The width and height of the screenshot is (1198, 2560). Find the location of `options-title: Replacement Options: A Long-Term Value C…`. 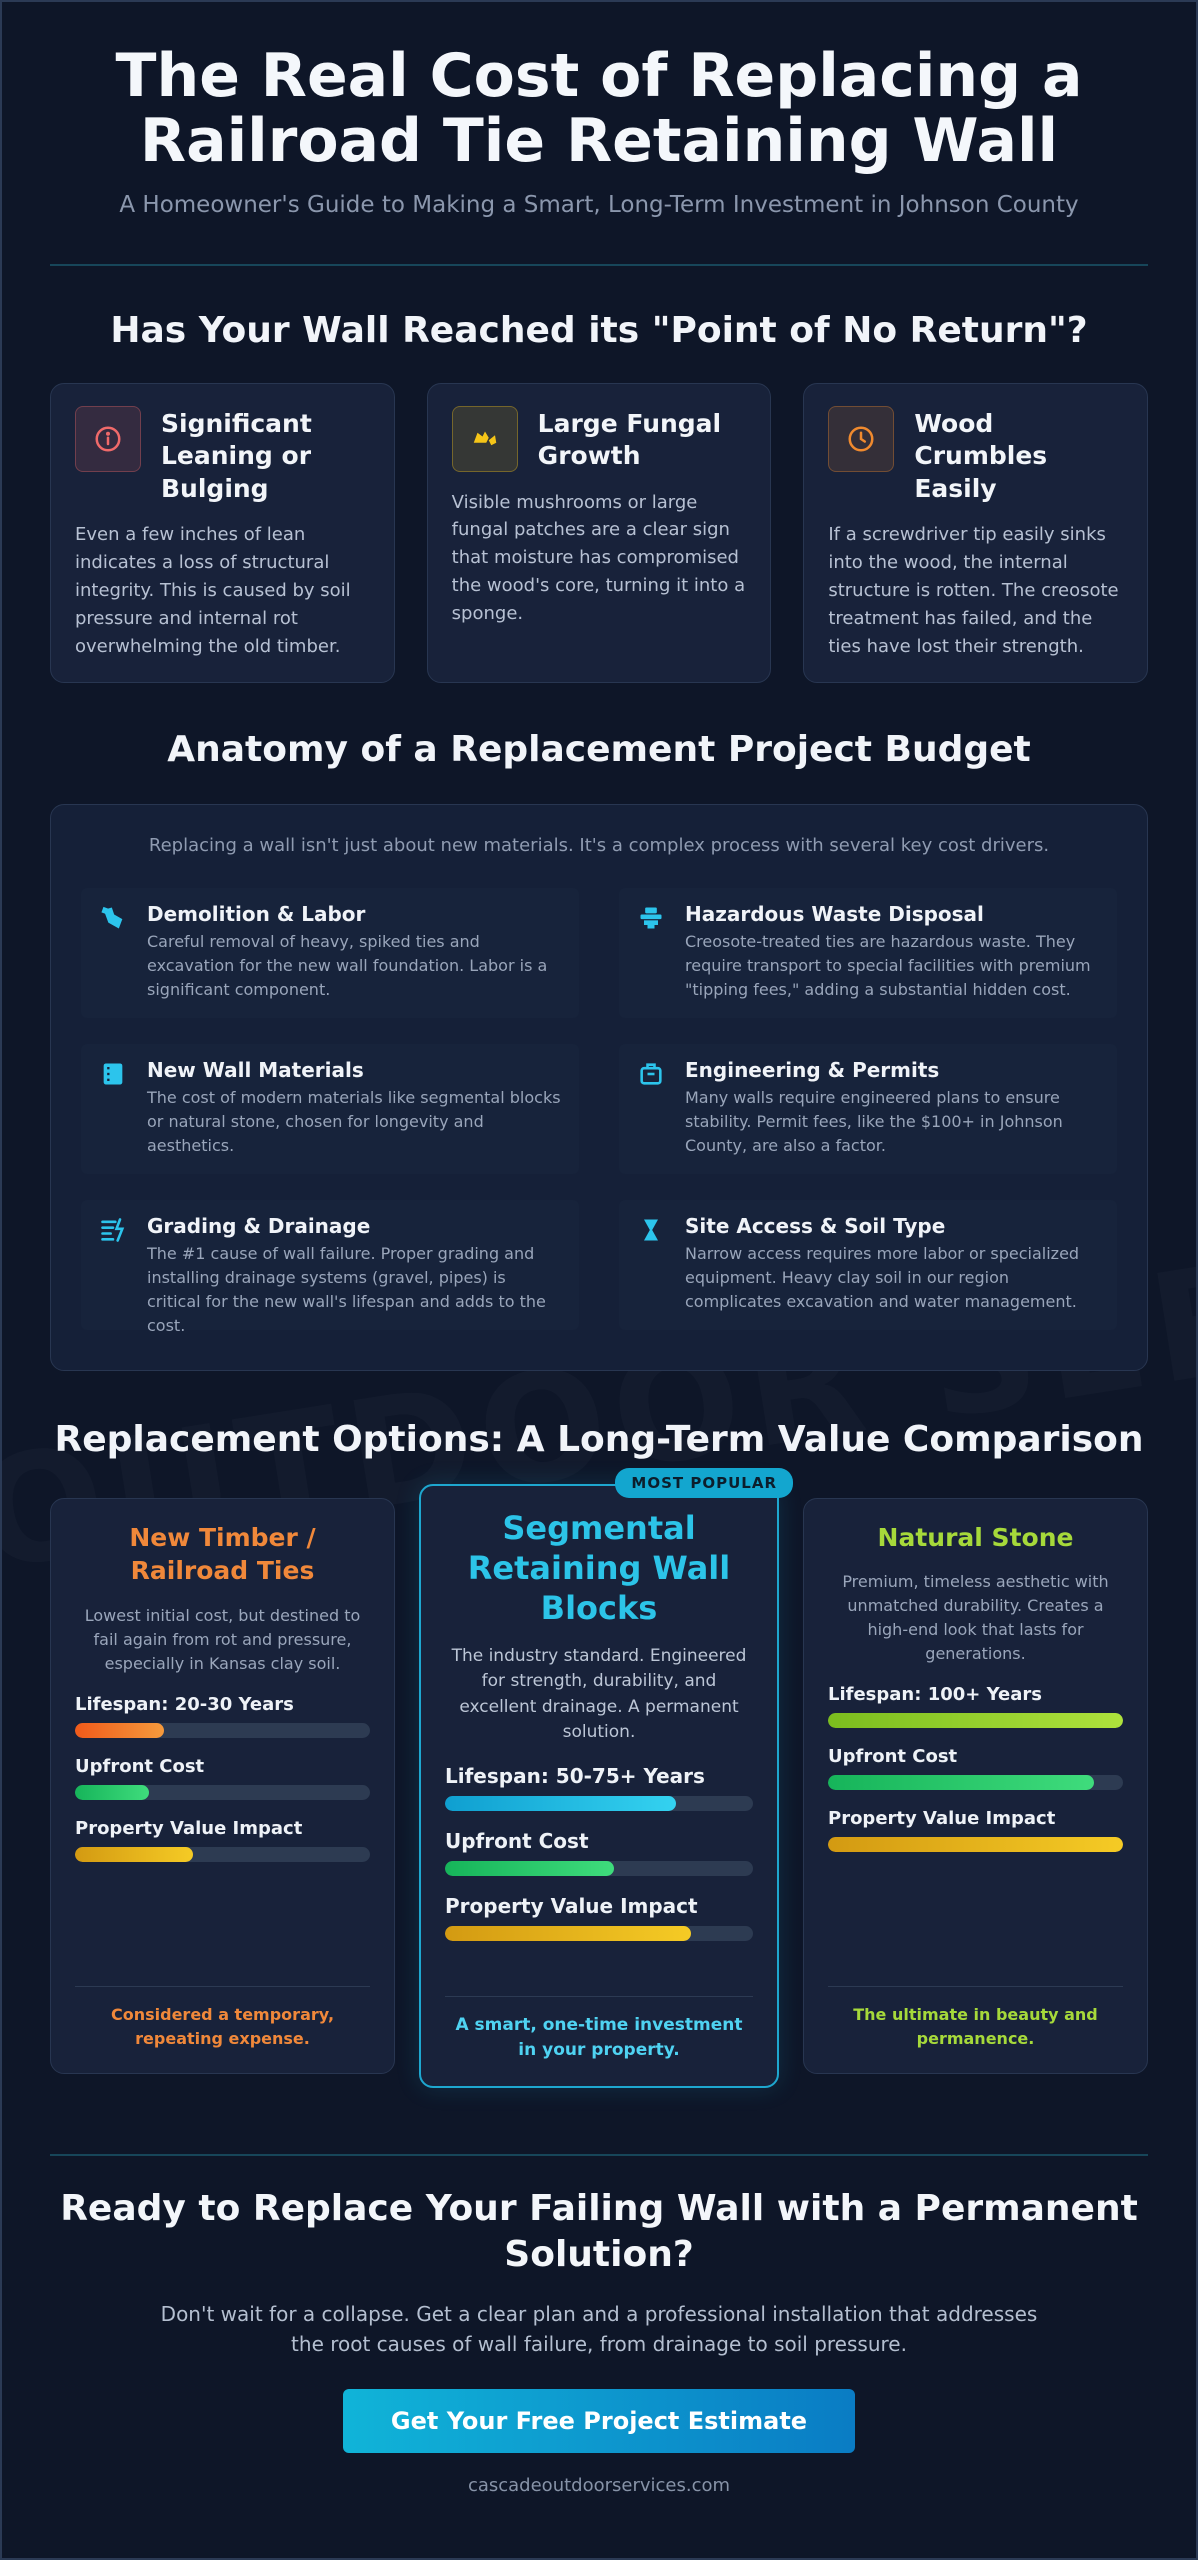

options-title: Replacement Options: A Long-Term Value C… is located at coordinates (599, 1439).